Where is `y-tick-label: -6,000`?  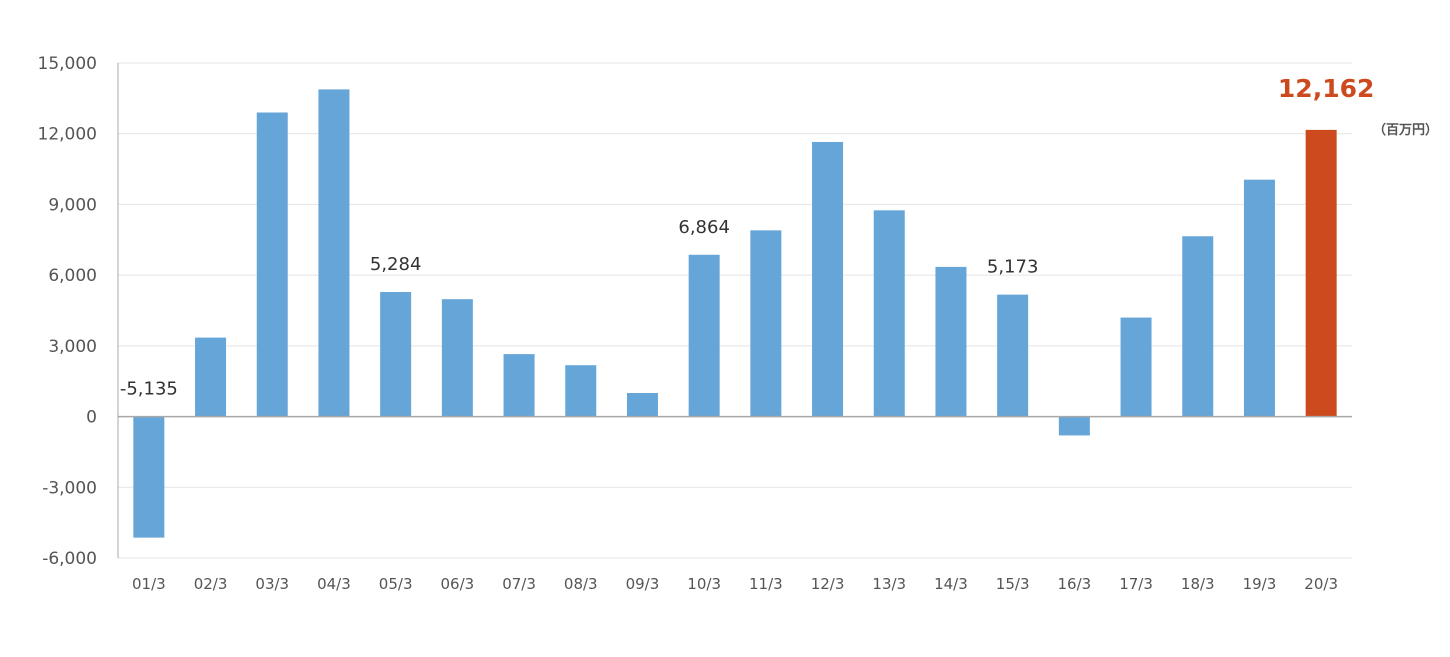 y-tick-label: -6,000 is located at coordinates (69, 559).